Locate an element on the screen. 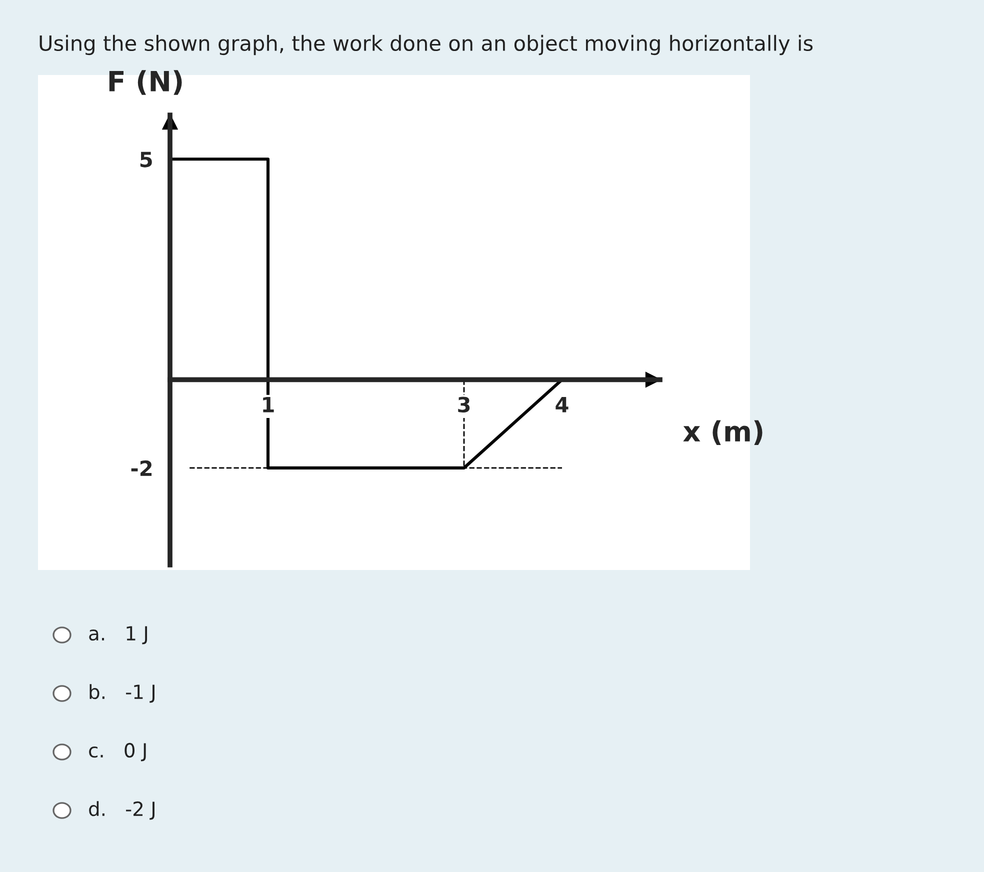  x-tick-label: 4 is located at coordinates (562, 404).